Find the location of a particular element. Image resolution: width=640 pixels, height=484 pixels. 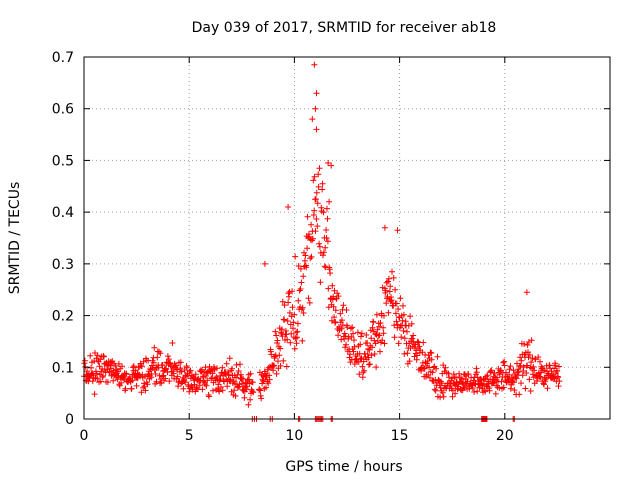

y-axis-label: SRMTID / TECUs is located at coordinates (15, 238).